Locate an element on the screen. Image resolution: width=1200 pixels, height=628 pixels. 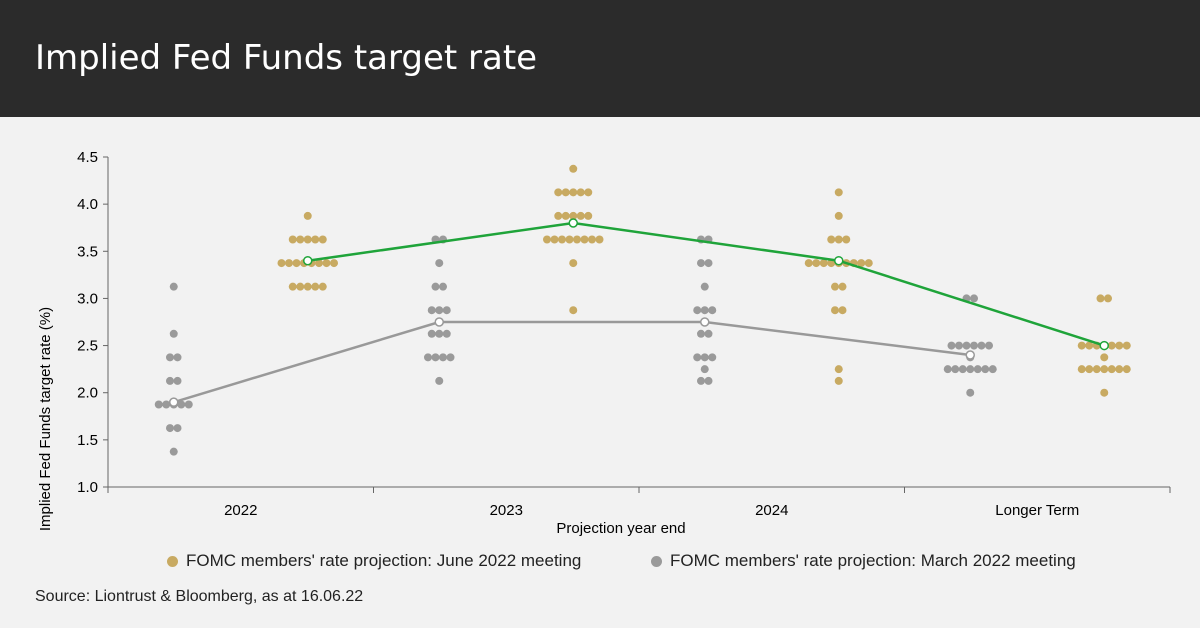
y-tick-label: 2.5 is located at coordinates (87, 346).